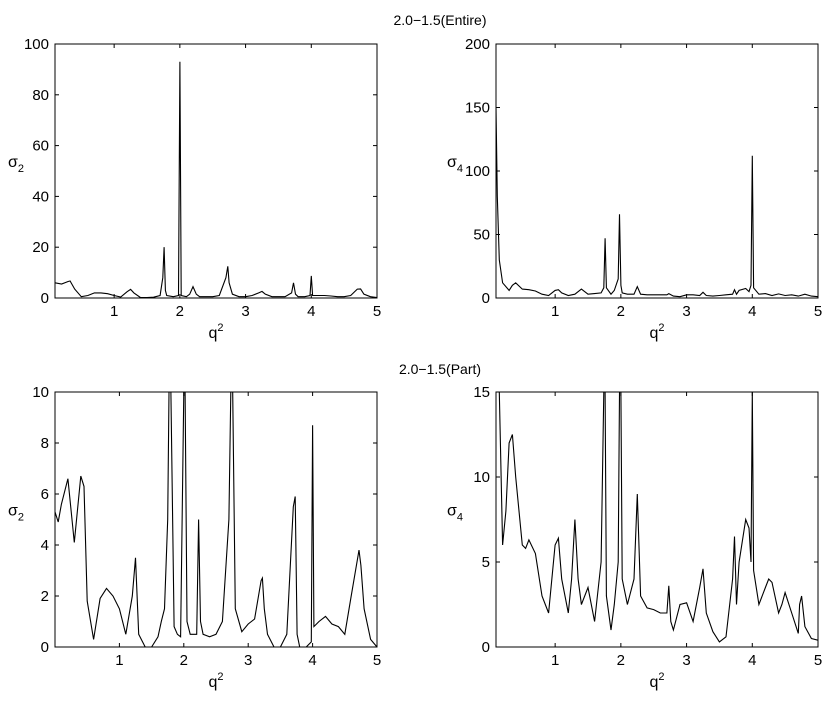 The height and width of the screenshot is (702, 830). Describe the element at coordinates (440, 20) in the screenshot. I see `section-title-entire: 2.0−1.5(Entire)` at that location.